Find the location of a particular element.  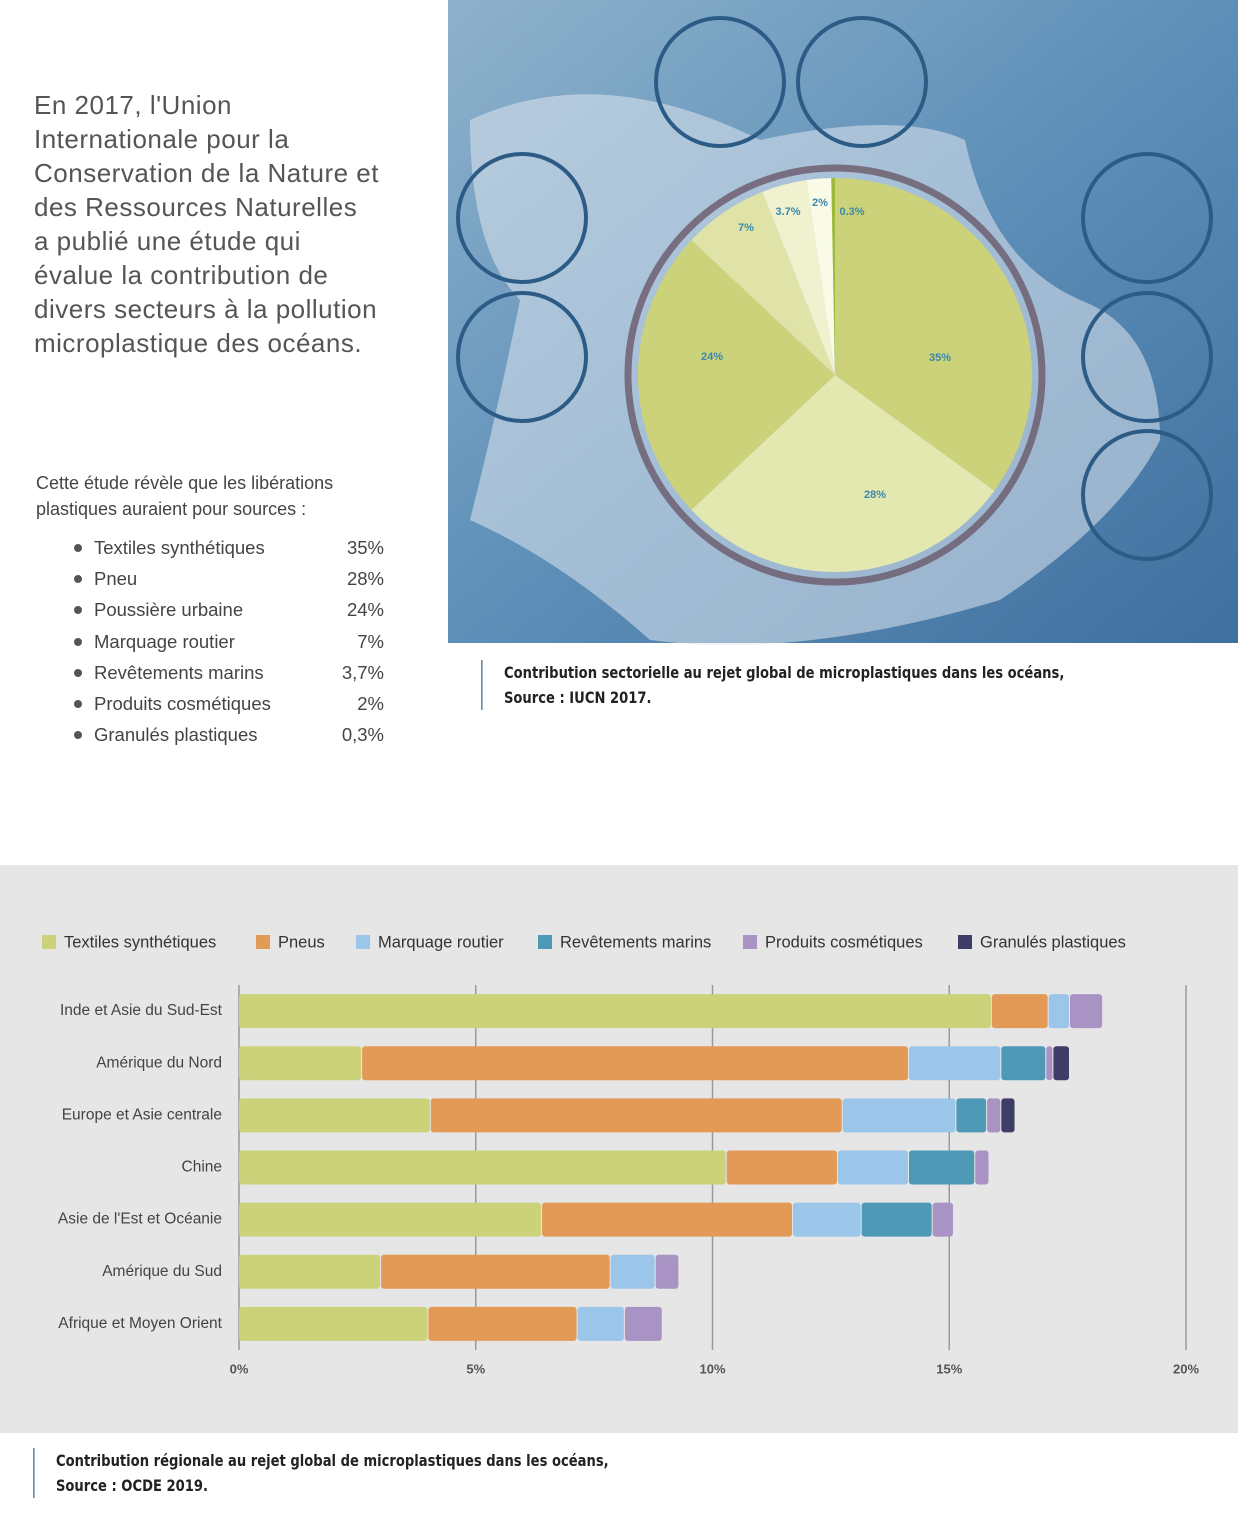

pie-label: 2% is located at coordinates (820, 203).